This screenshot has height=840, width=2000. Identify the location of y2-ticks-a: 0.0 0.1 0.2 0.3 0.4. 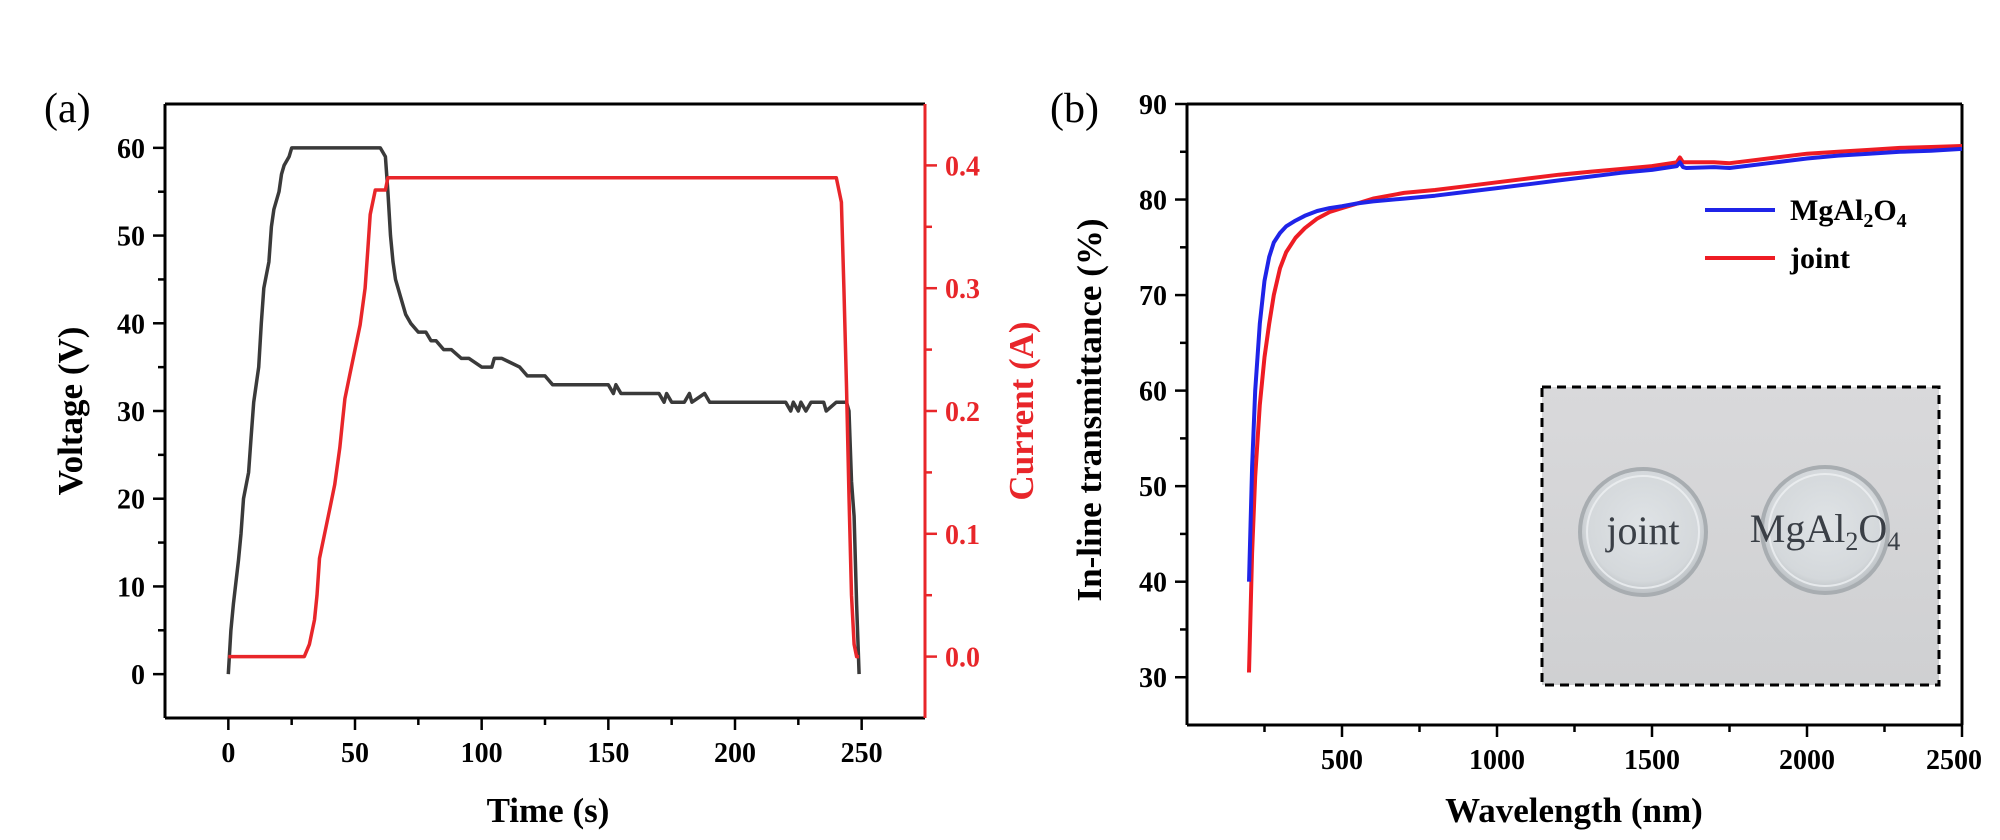
(952, 412).